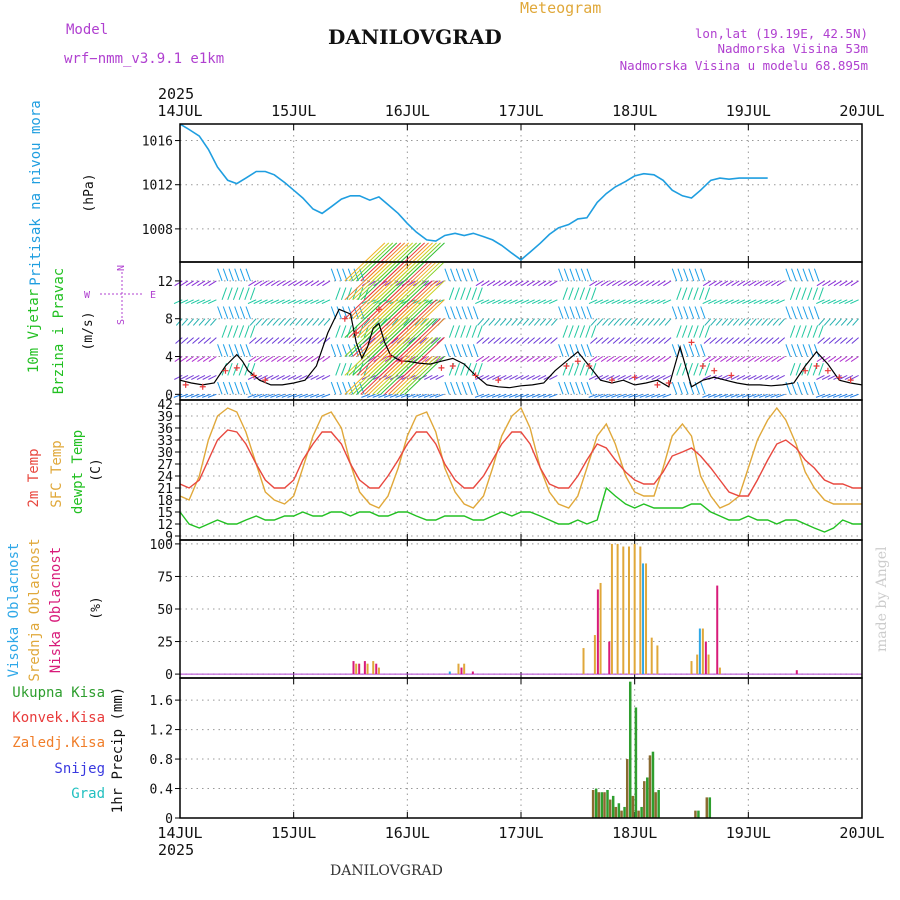 The width and height of the screenshot is (900, 900). I want to click on y-tick-label: 24, so click(165, 477).